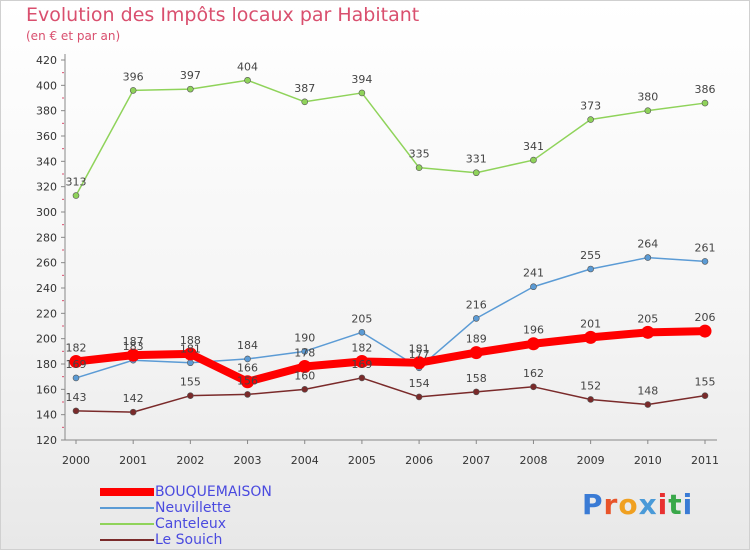  What do you see at coordinates (46, 187) in the screenshot?
I see `y-tick-label: 320` at bounding box center [46, 187].